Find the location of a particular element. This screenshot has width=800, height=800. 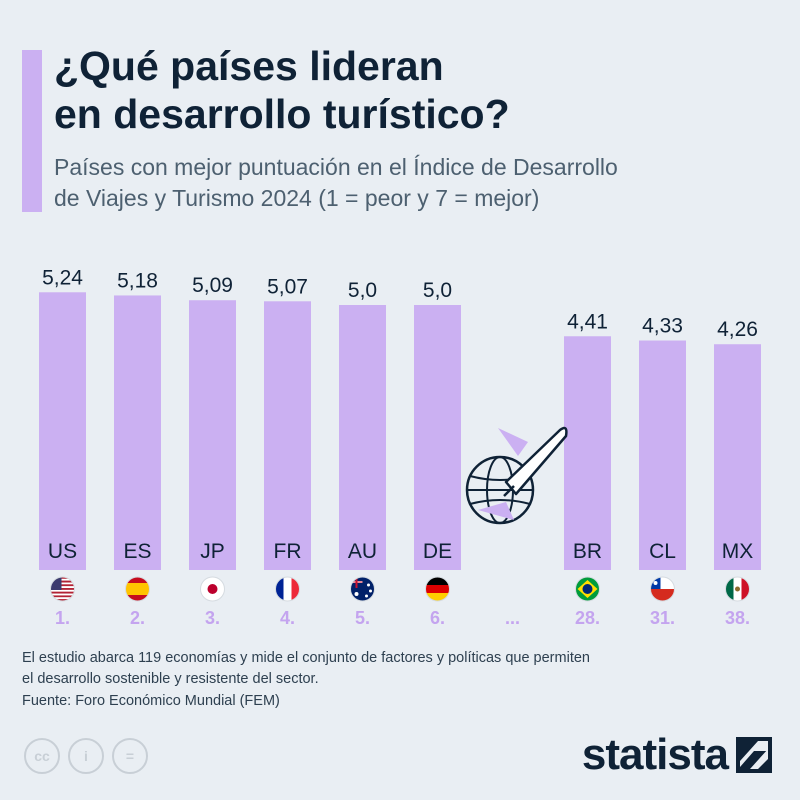

flag-au-icon is located at coordinates (362, 589).